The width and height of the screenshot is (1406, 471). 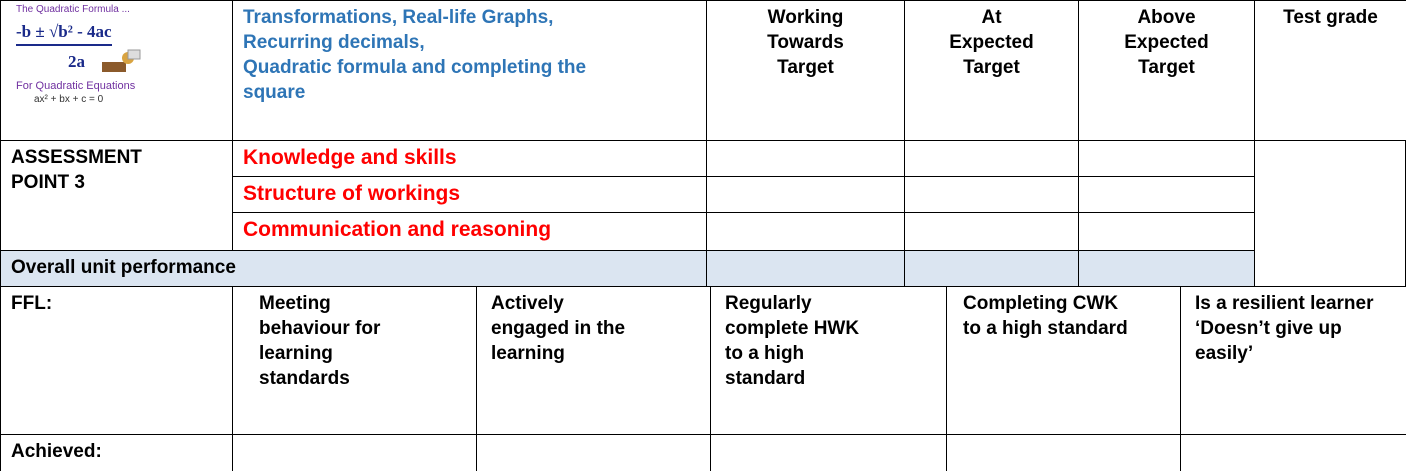 What do you see at coordinates (352, 193) in the screenshot?
I see `criterion-text: Structure of workings` at bounding box center [352, 193].